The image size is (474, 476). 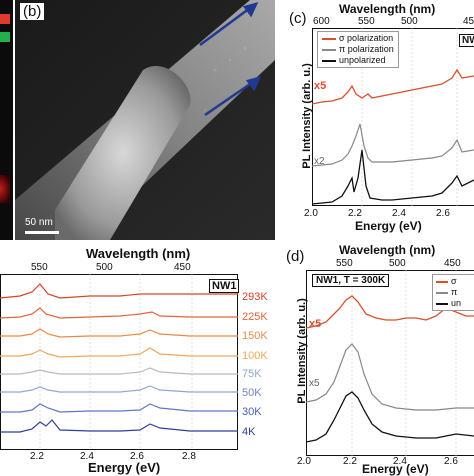 I want to click on red-signal-blob, so click(x=5, y=189).